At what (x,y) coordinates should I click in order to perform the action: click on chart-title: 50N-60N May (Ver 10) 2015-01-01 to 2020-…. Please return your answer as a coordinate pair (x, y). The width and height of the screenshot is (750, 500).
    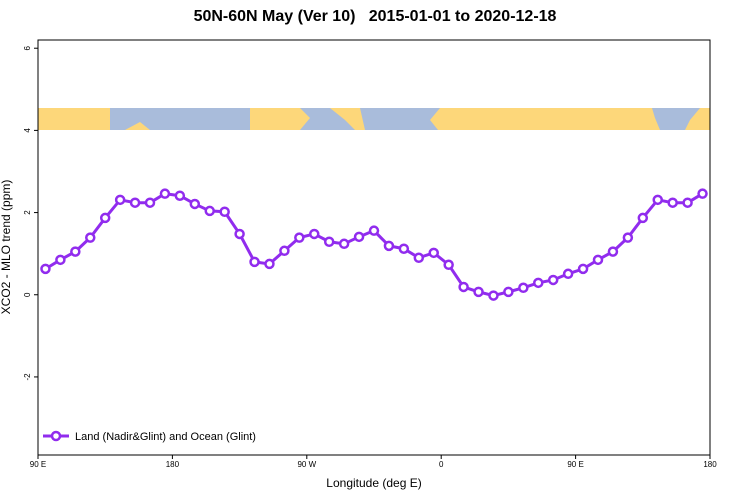
    Looking at the image, I should click on (375, 16).